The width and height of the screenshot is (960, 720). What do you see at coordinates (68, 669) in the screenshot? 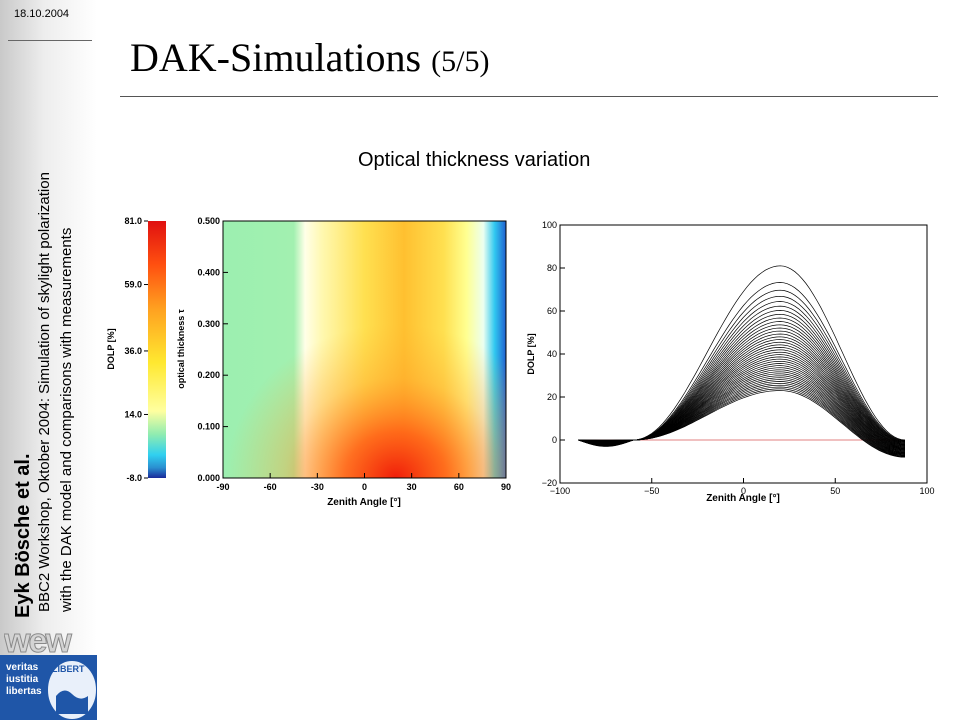
I see `seal-text: LIBERT` at bounding box center [68, 669].